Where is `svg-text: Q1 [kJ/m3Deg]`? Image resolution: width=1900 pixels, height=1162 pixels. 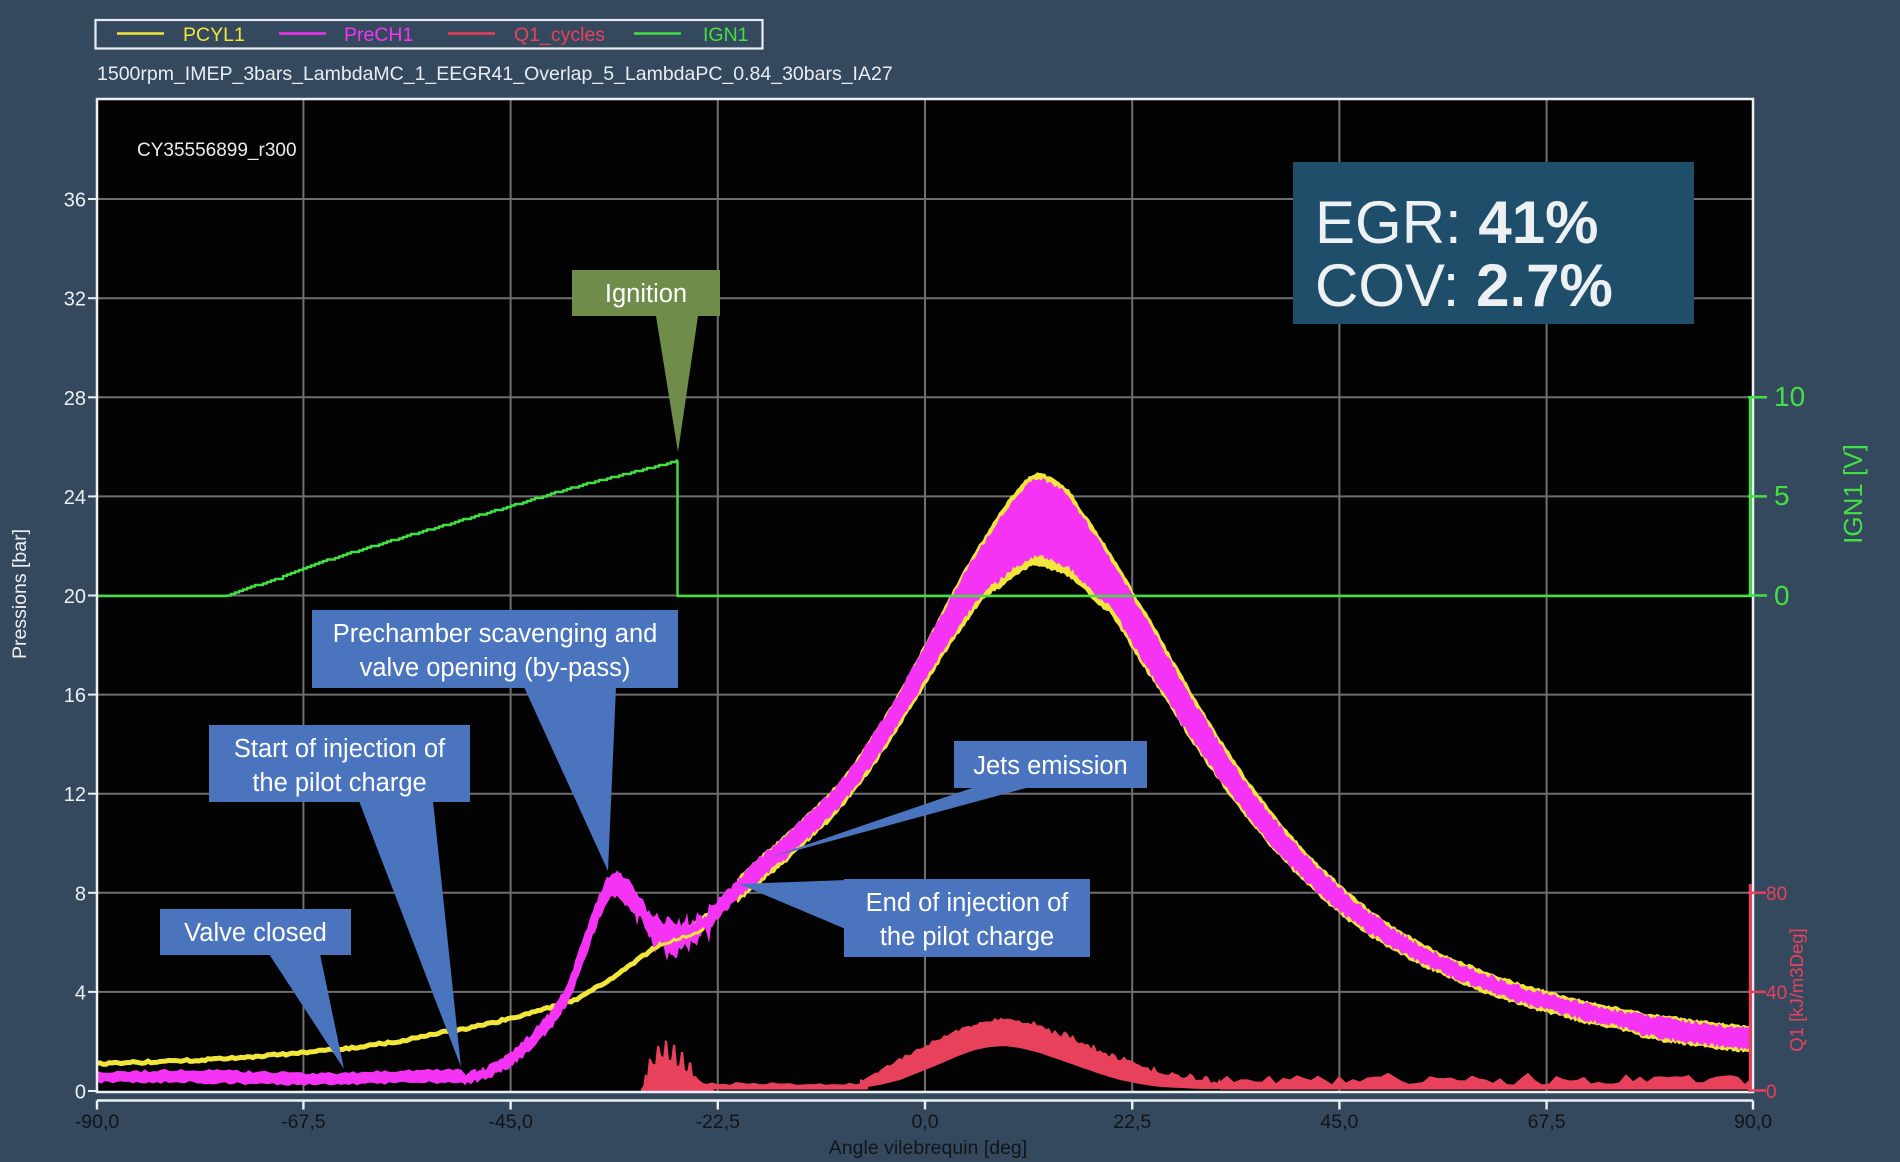
svg-text: Q1 [kJ/m3Deg] is located at coordinates (1796, 989).